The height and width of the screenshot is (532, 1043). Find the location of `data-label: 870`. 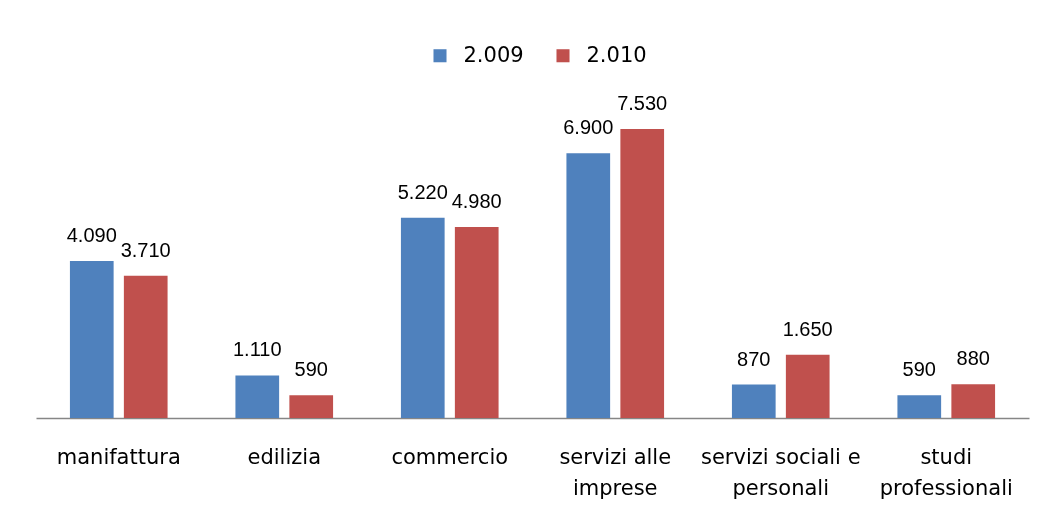

data-label: 870 is located at coordinates (754, 358).